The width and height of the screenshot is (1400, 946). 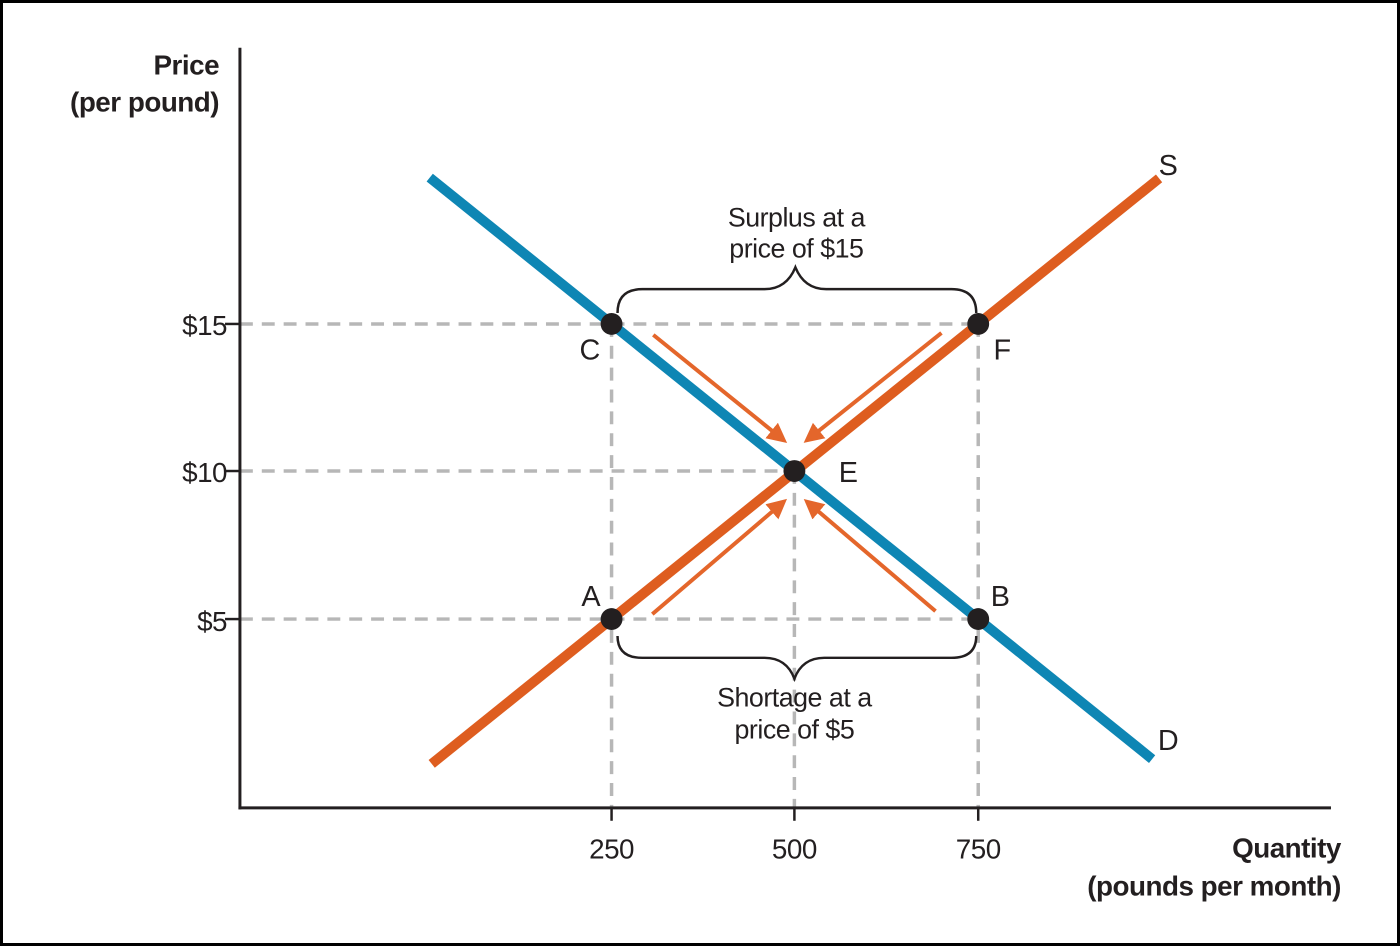 I want to click on y-tick-label-15: $15, so click(x=204, y=325).